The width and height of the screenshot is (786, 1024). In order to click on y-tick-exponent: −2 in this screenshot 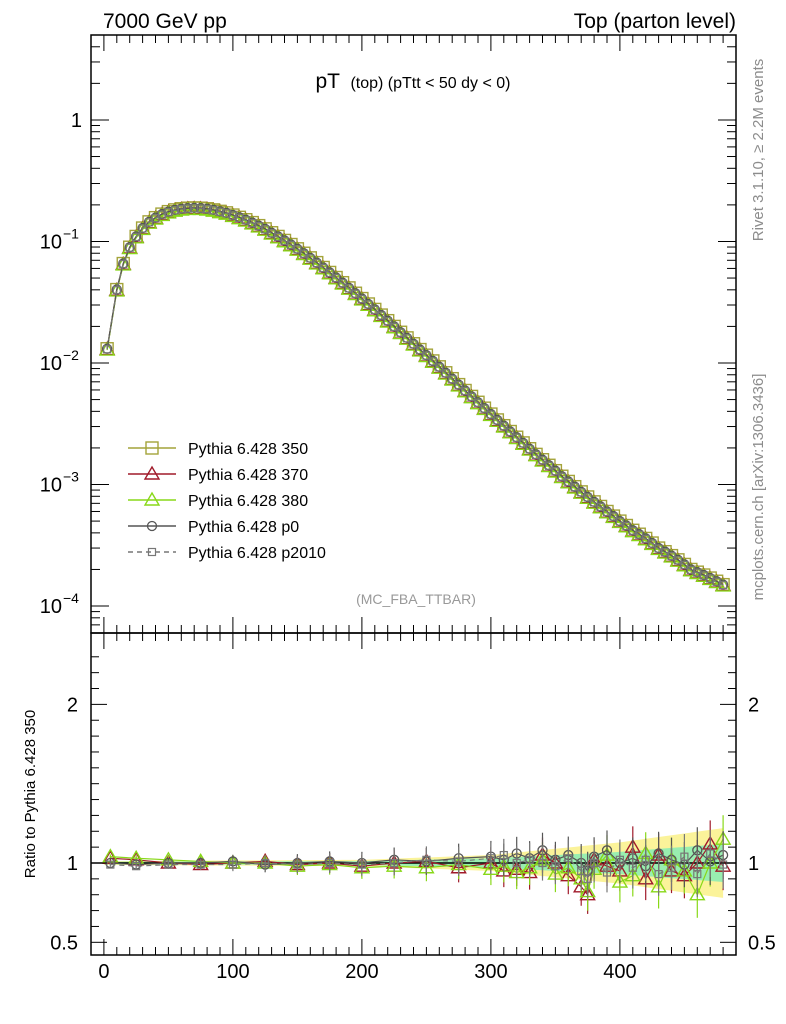, I will do `click(71, 355)`.